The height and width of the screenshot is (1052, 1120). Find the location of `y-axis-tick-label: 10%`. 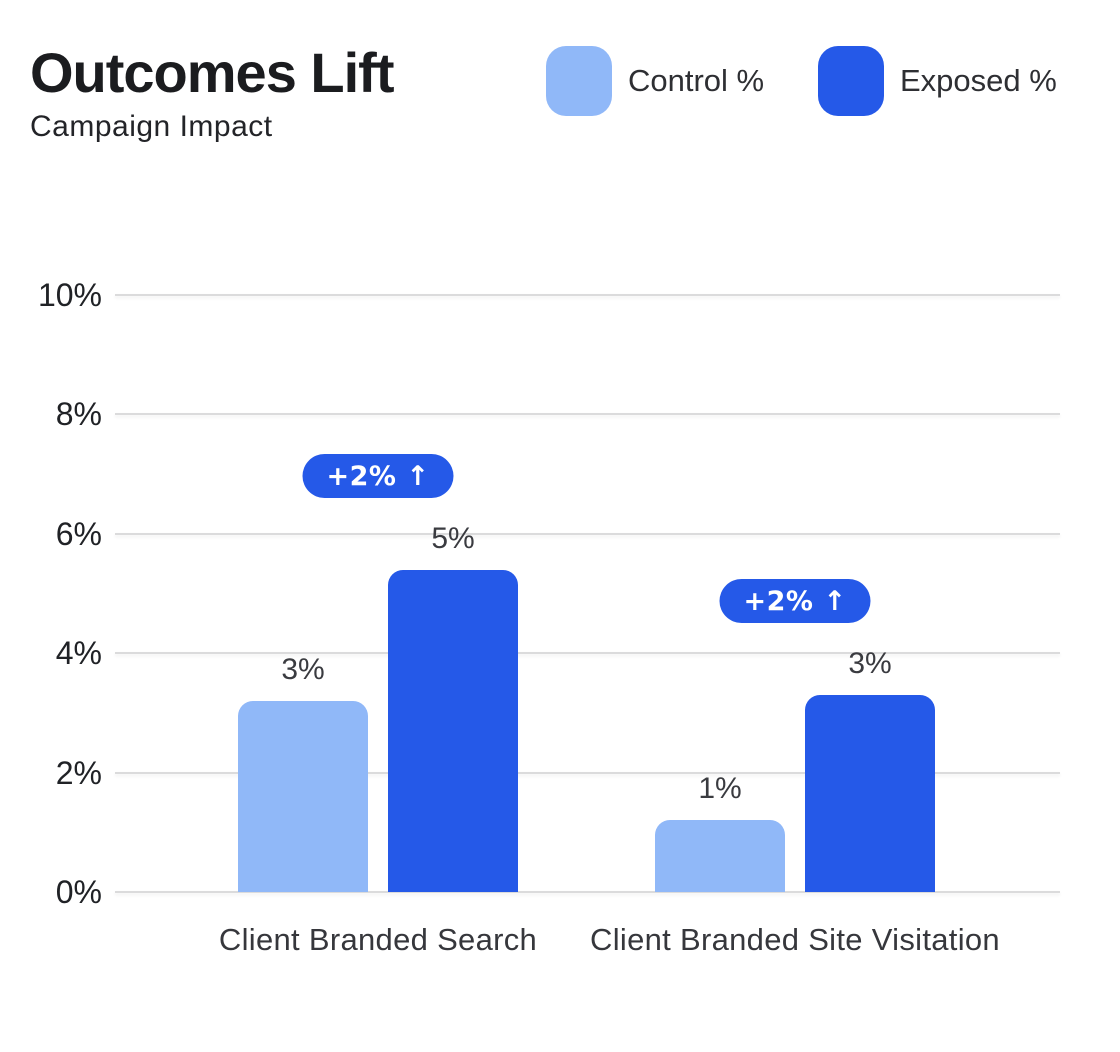

y-axis-tick-label: 10% is located at coordinates (69, 295).